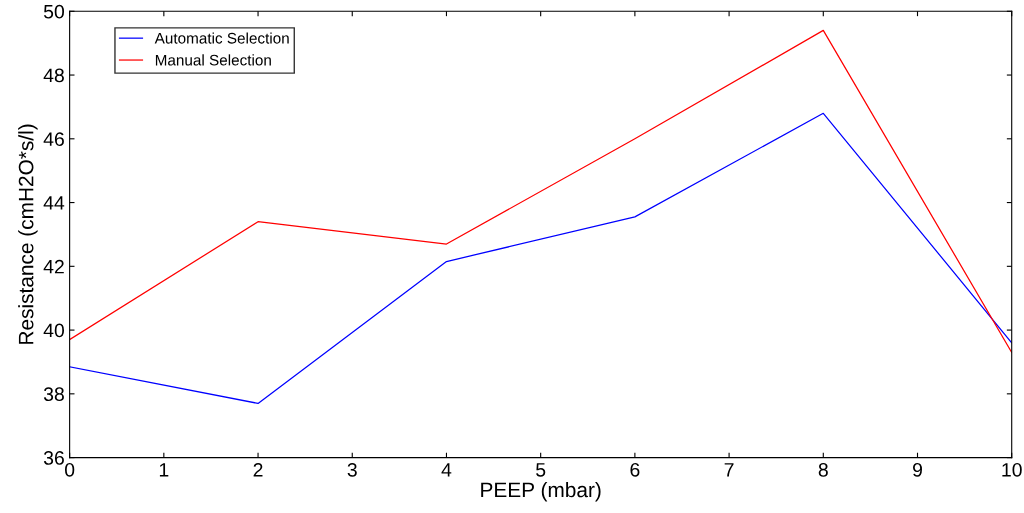 This screenshot has height=513, width=1024. I want to click on x-tick-label: 4, so click(446, 470).